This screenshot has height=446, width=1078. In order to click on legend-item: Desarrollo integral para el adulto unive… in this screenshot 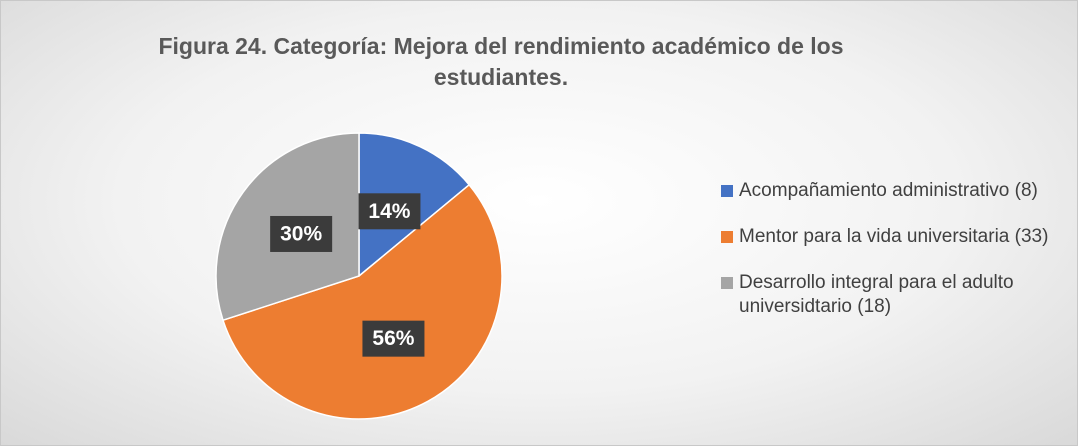, I will do `click(893, 295)`.